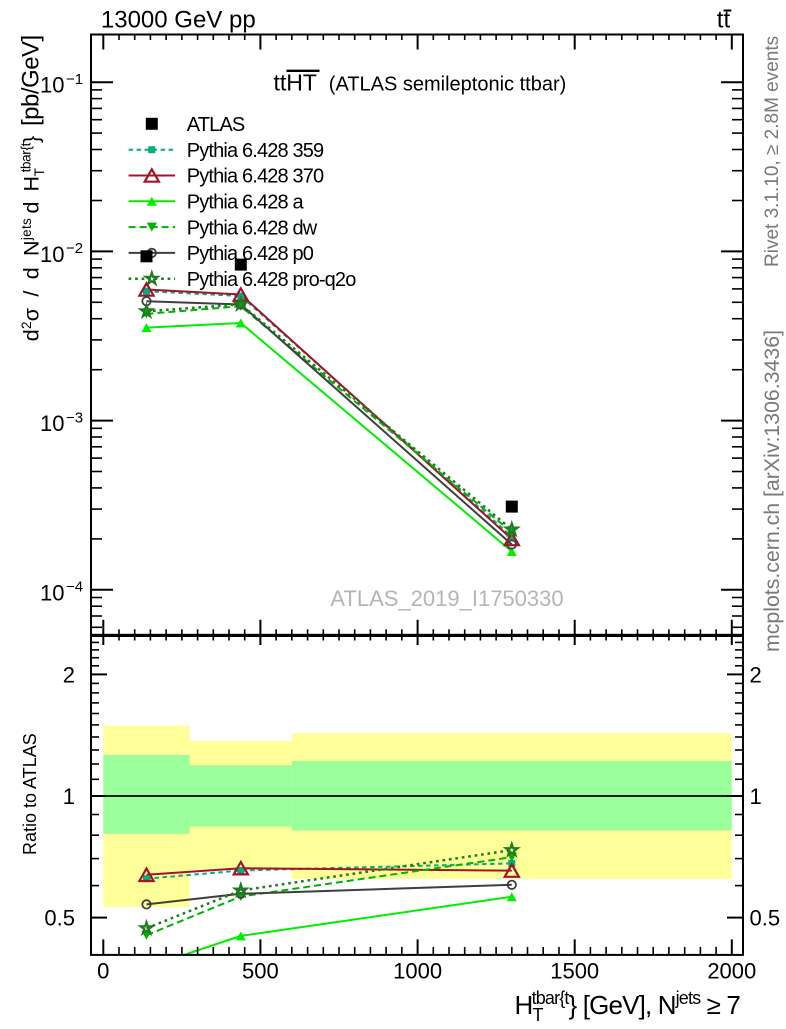  Describe the element at coordinates (574, 971) in the screenshot. I see `svg-text: 1500` at that location.